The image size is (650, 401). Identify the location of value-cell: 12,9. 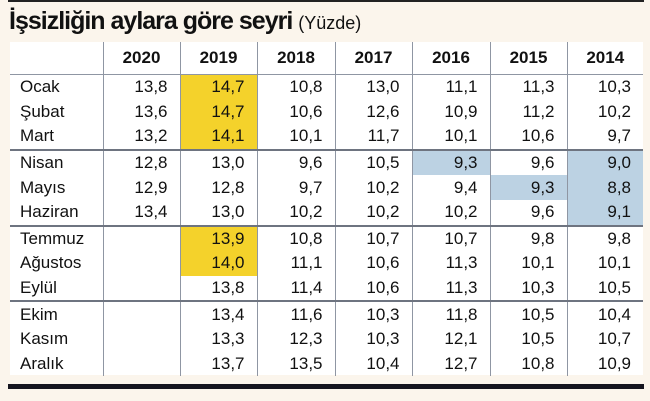
(141, 187).